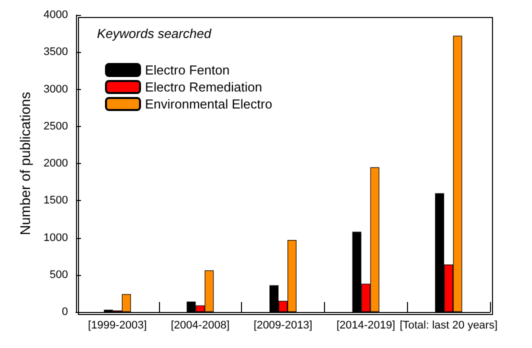  I want to click on x-tick-label: [2009-2013], so click(283, 326).